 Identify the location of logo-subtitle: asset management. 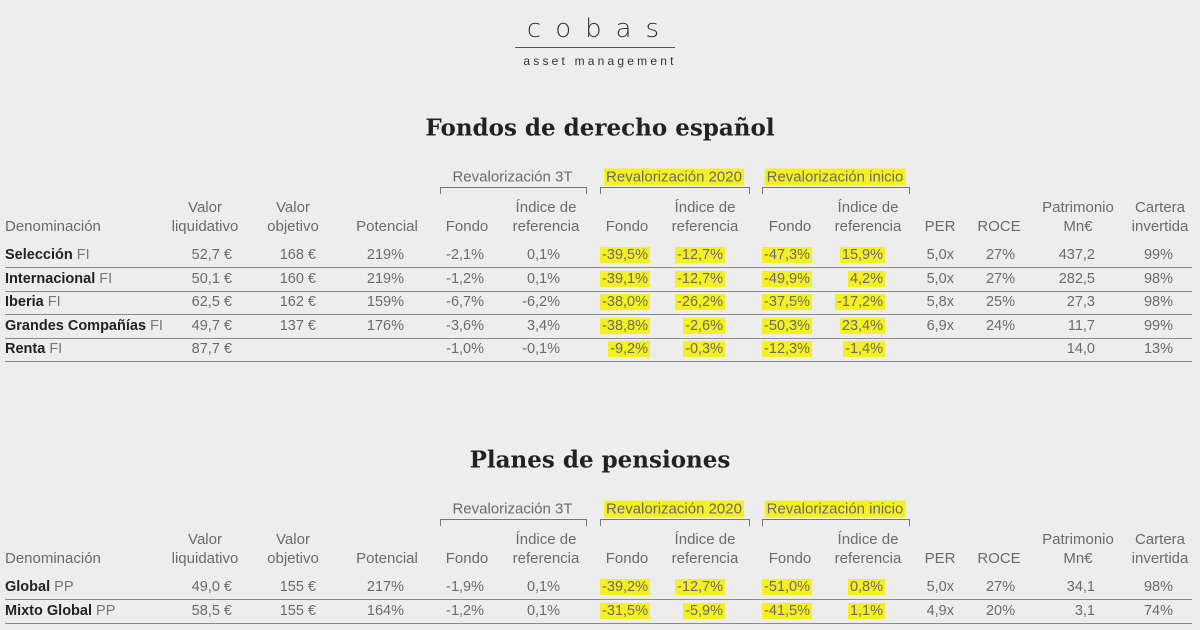
(600, 61).